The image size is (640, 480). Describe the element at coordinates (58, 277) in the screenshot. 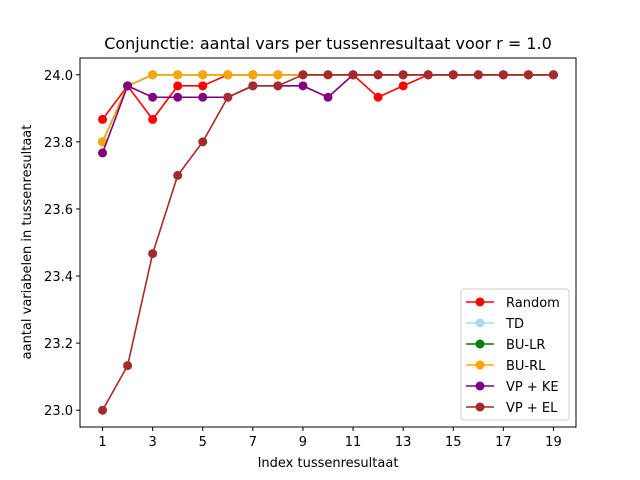

I see `y-tick-label: 23.4` at that location.